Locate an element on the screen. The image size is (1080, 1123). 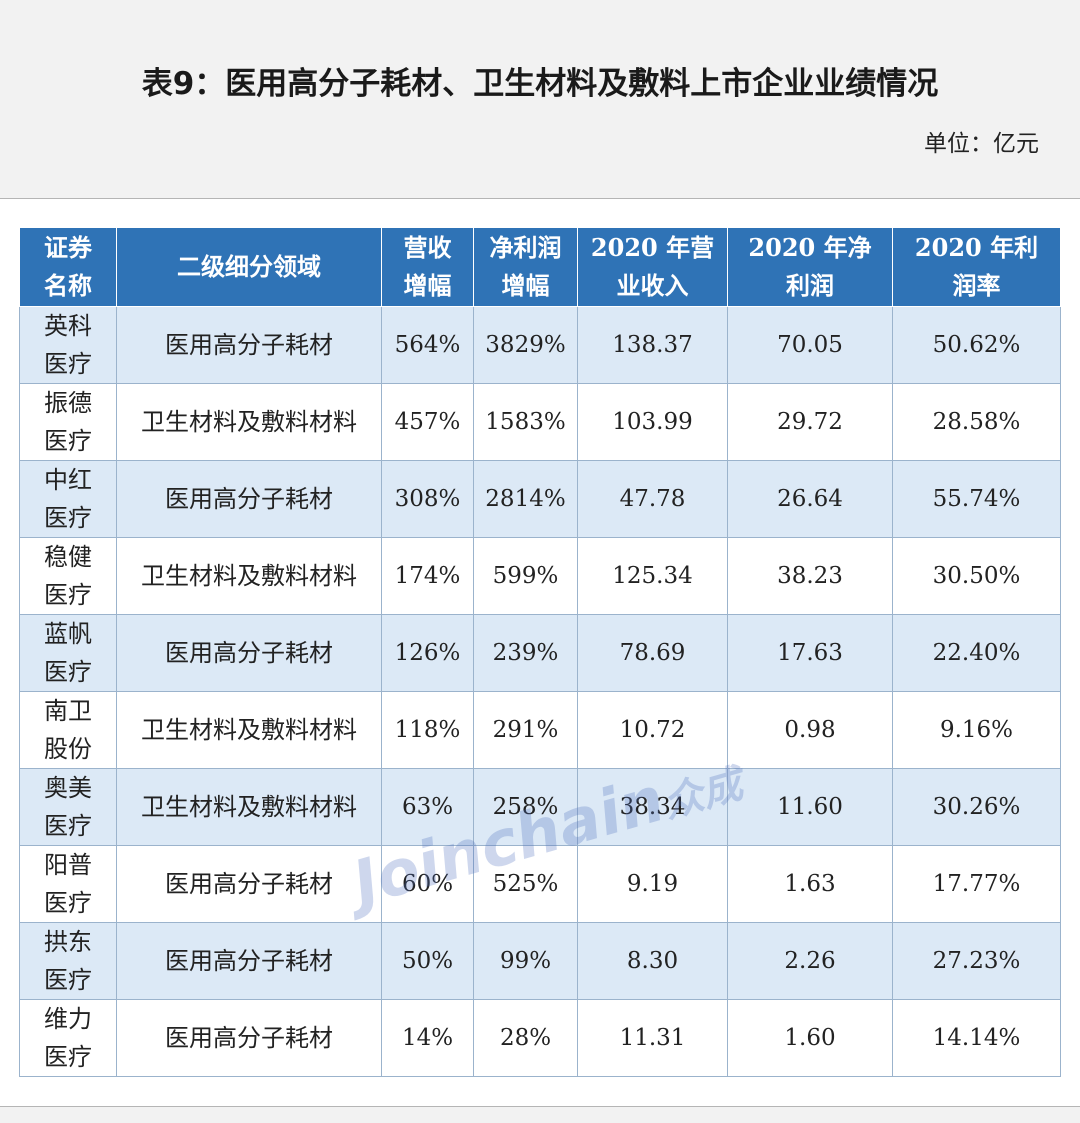
table-title: 表9：医用高分子耗材、卫生材料及敷料上市企业业绩情况 is located at coordinates (540, 84).